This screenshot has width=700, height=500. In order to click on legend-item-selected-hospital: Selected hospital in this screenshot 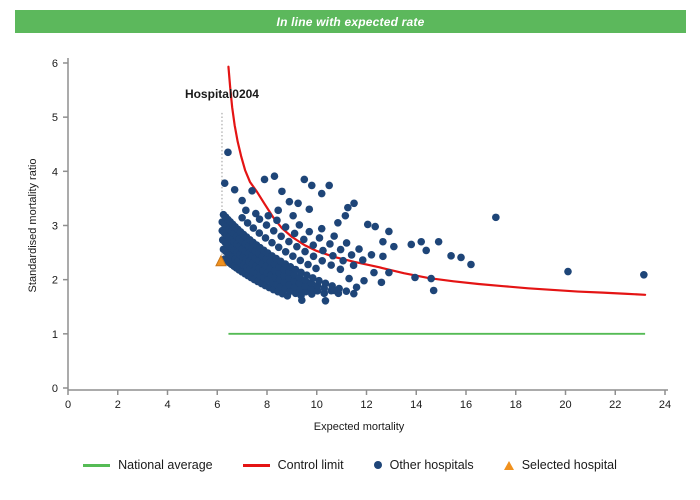, I will do `click(560, 465)`.